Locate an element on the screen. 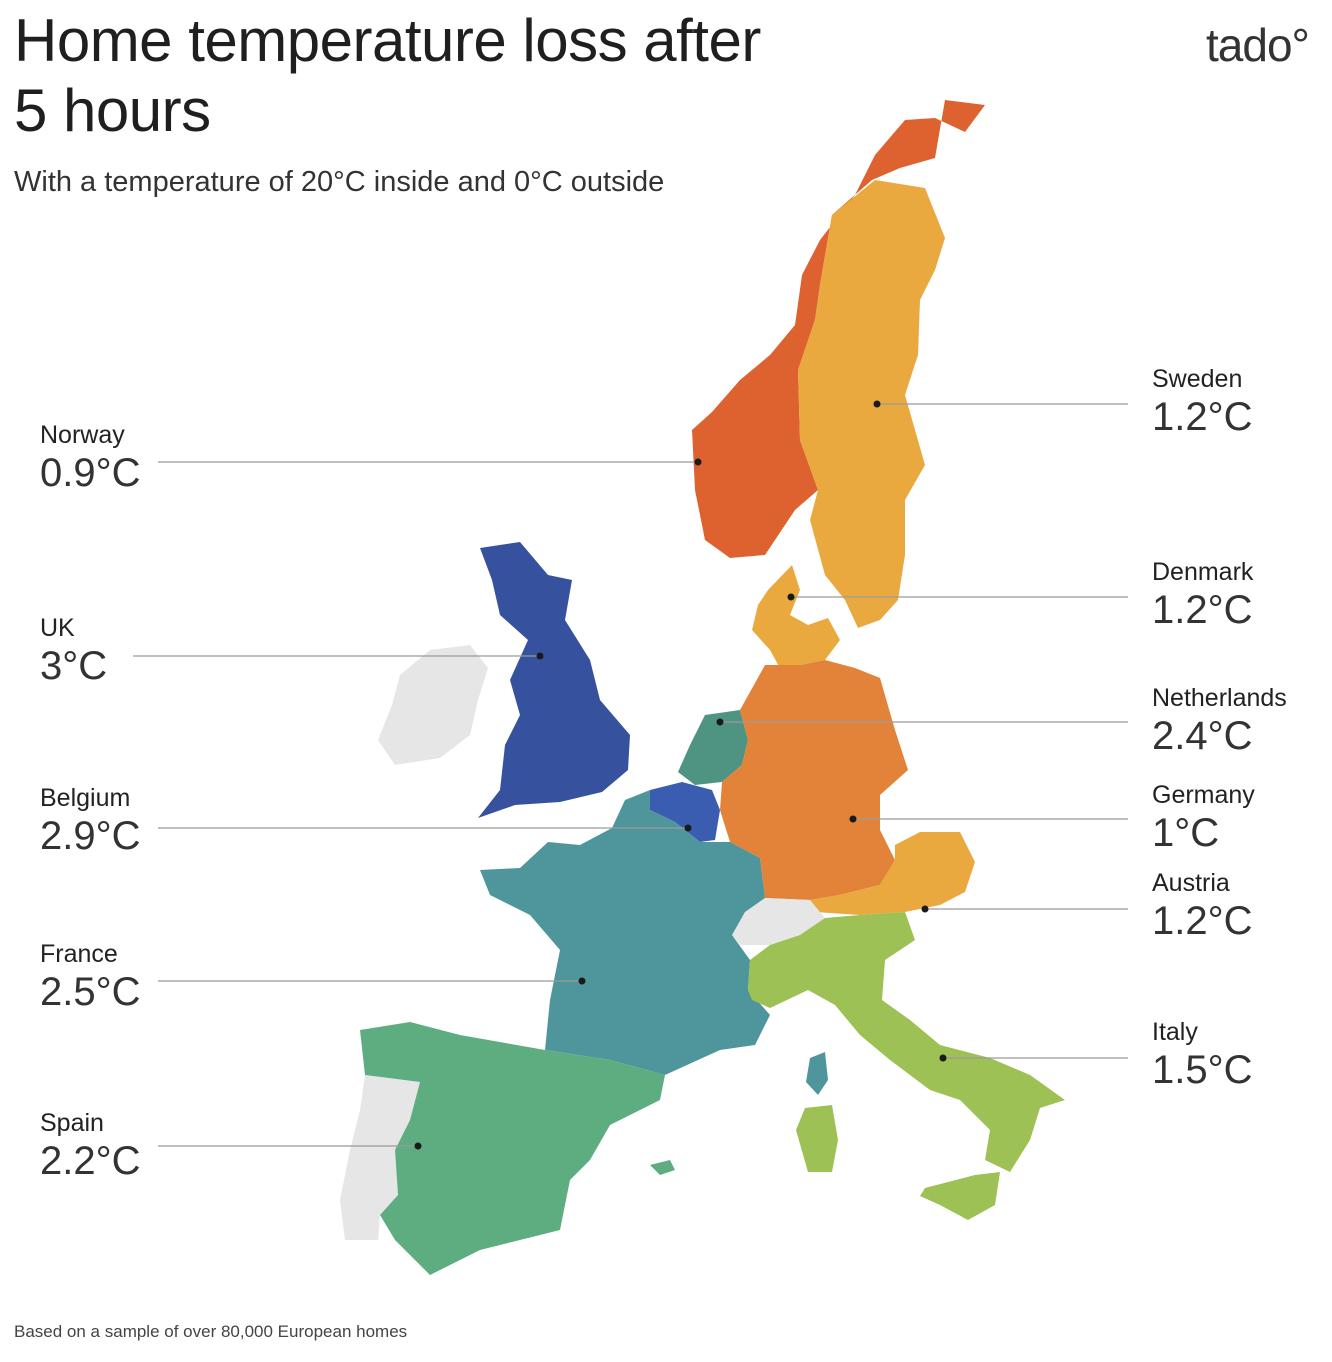 The height and width of the screenshot is (1362, 1332). sweden-shape is located at coordinates (871, 404).